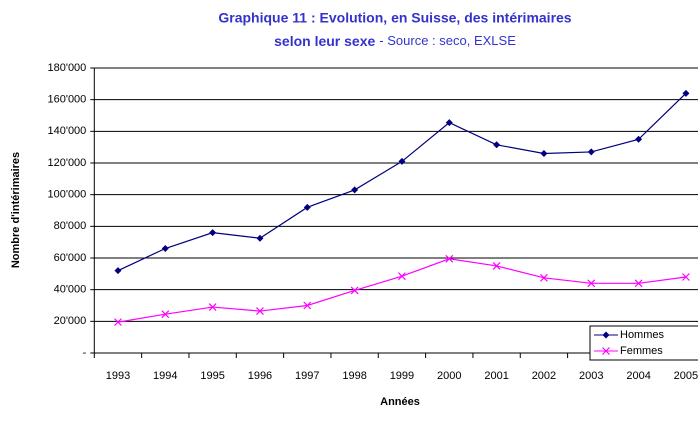 The image size is (698, 435). What do you see at coordinates (85, 353) in the screenshot?
I see `y-tick-label: -` at bounding box center [85, 353].